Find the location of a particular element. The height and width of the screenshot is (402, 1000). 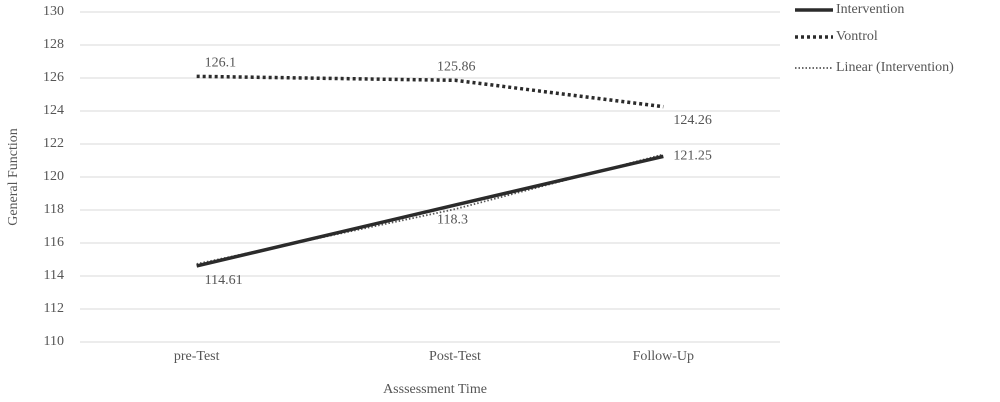

y-tick-label: 126 is located at coordinates (53, 77).